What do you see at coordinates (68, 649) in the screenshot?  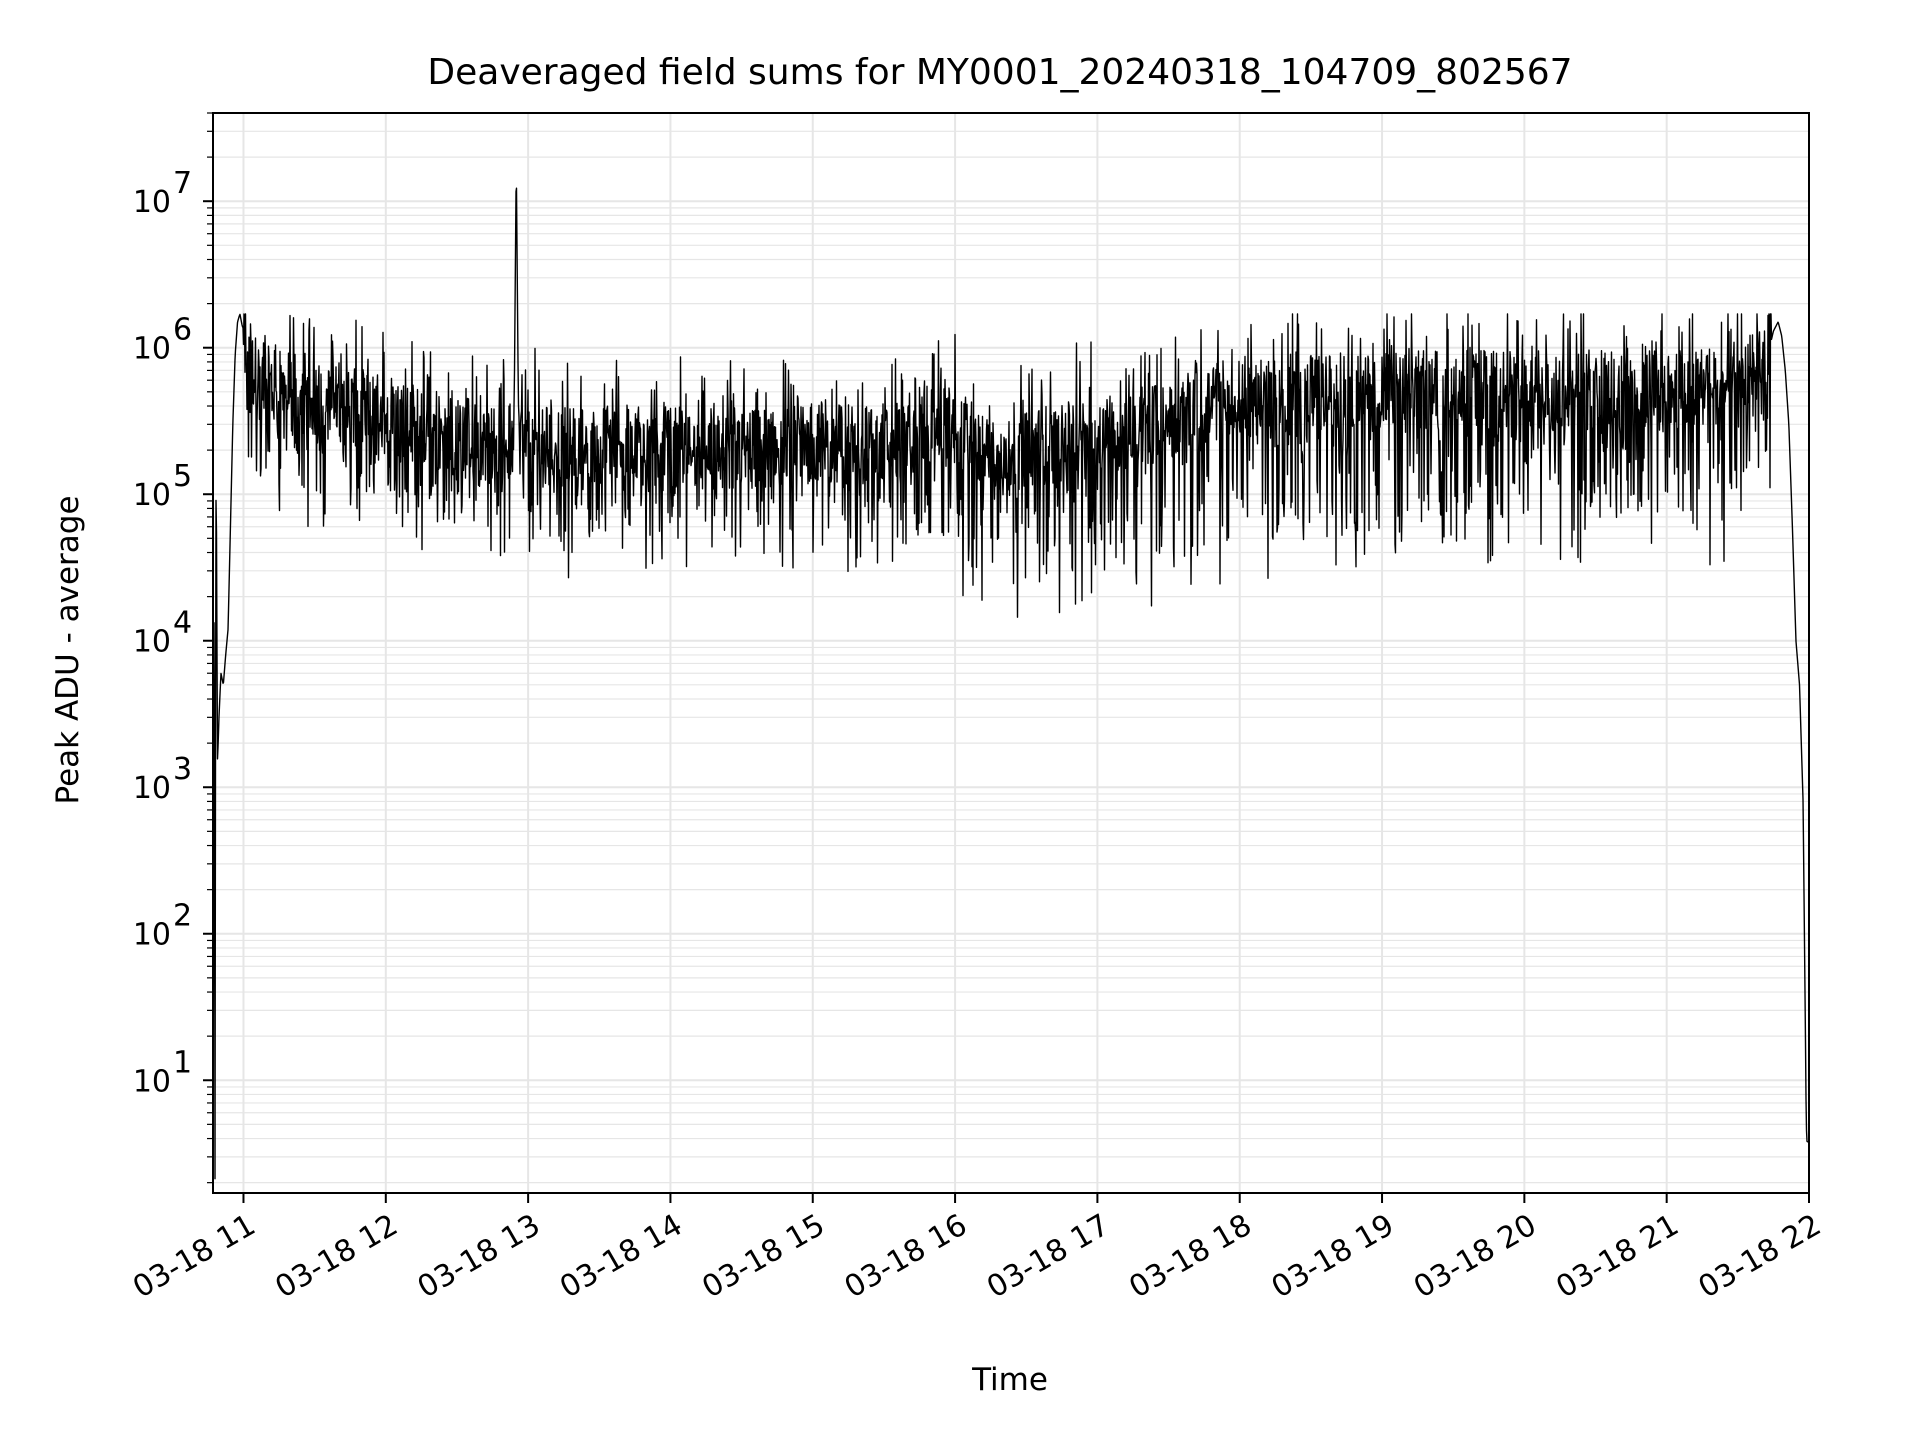 I see `y-axis-label: Peak ADU - average` at bounding box center [68, 649].